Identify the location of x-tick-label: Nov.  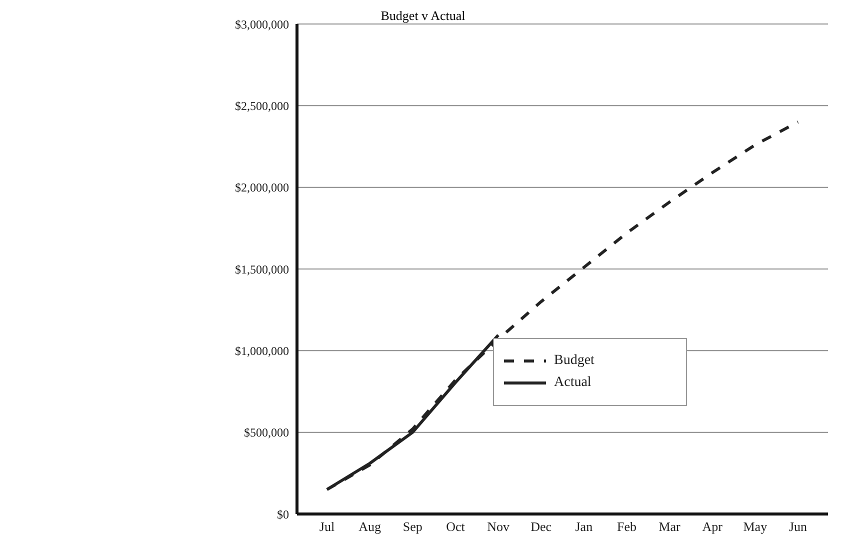
(498, 526).